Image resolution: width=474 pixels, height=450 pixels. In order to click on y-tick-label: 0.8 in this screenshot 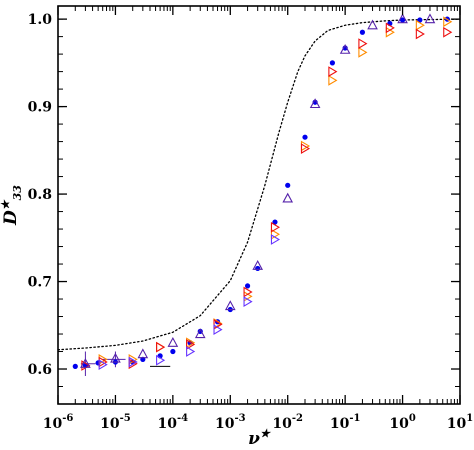, I will do `click(40, 195)`.